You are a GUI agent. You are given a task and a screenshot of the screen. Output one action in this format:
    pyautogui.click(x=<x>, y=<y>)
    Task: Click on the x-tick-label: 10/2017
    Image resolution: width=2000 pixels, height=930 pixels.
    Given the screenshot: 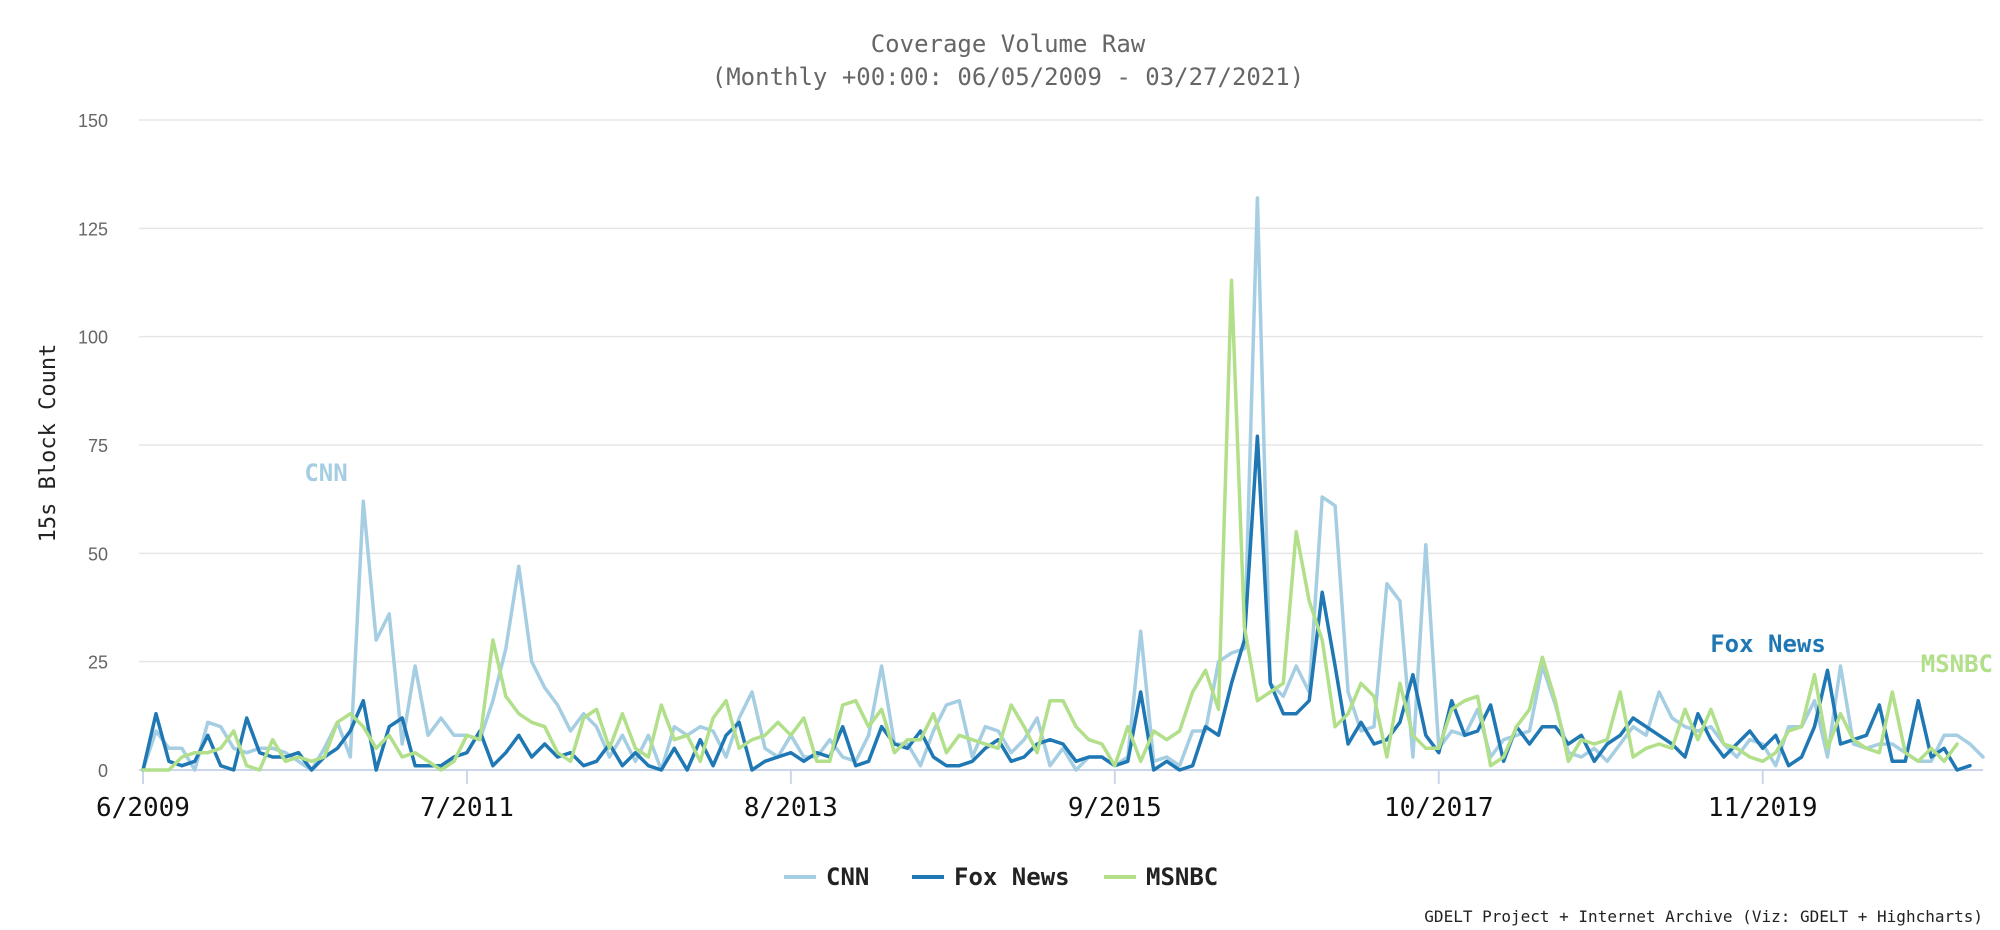 What is the action you would take?
    pyautogui.click(x=1439, y=808)
    